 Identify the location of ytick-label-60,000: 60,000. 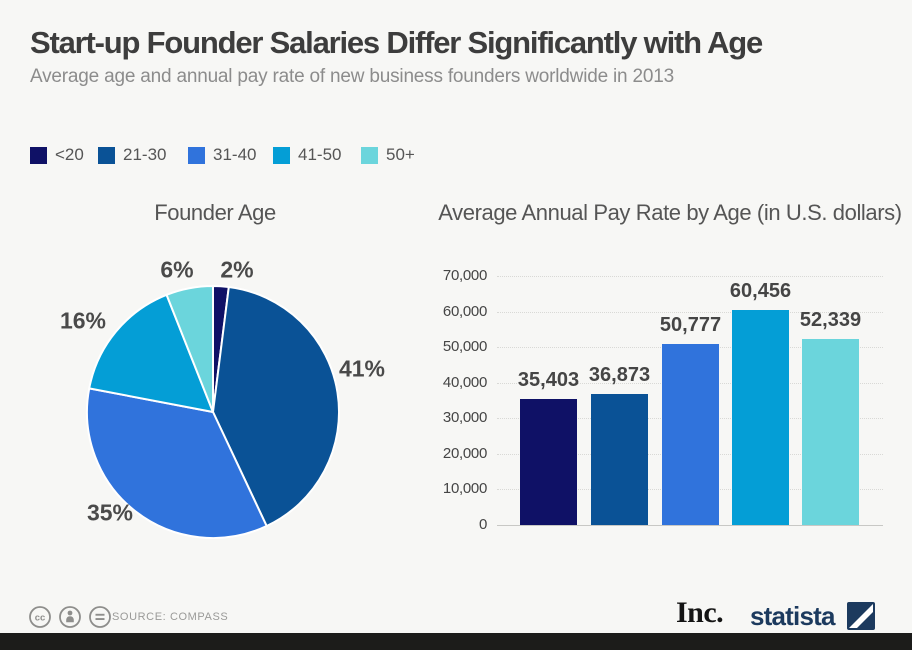
(464, 311).